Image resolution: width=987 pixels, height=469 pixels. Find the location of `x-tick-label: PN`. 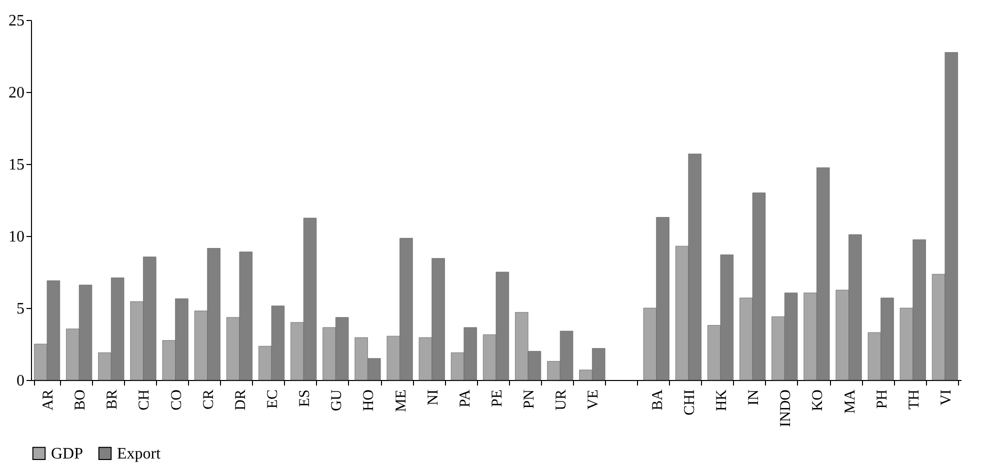

x-tick-label: PN is located at coordinates (530, 399).